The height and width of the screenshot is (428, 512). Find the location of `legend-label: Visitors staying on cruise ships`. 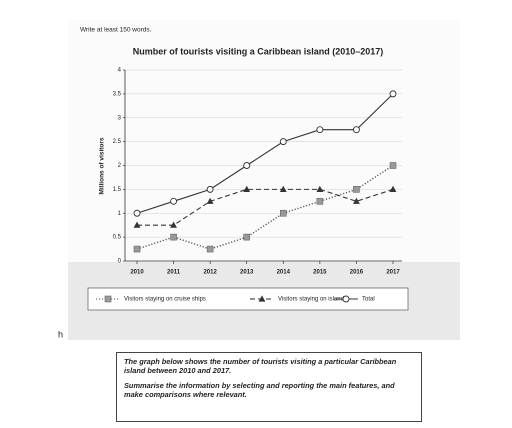

legend-label: Visitors staying on cruise ships is located at coordinates (165, 300).